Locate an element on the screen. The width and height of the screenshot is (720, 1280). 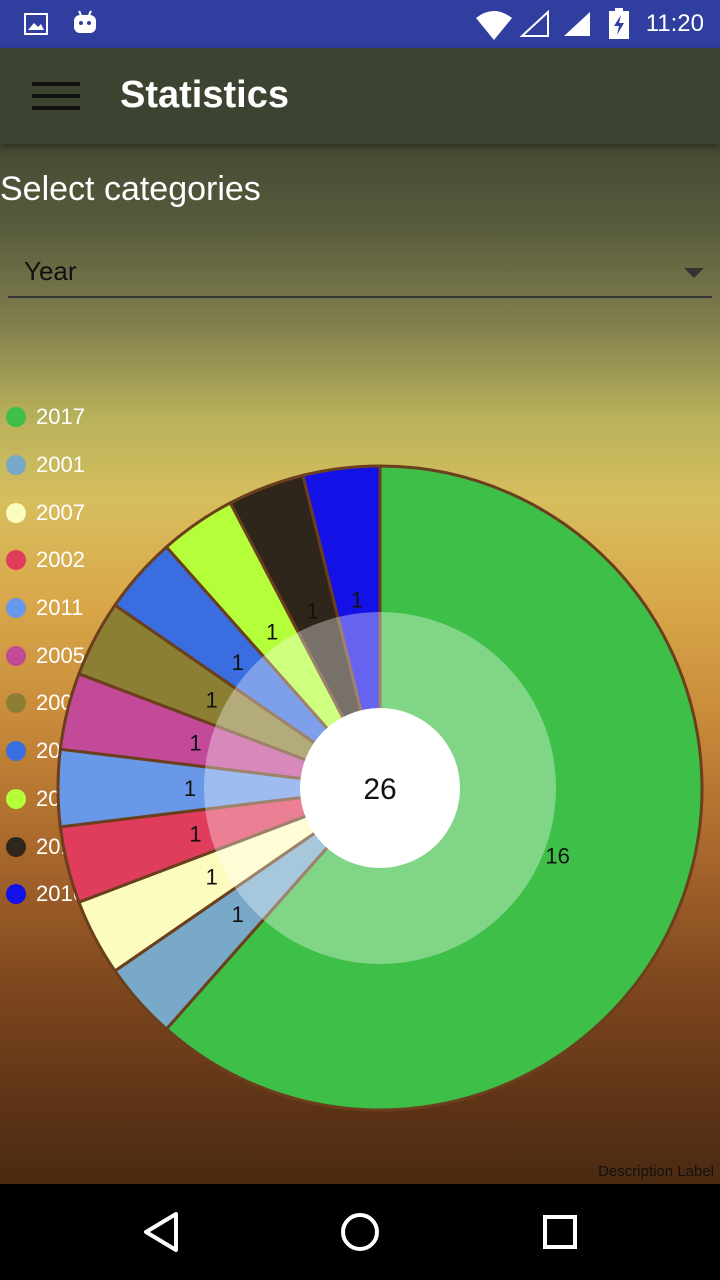
legend-label: 2007 is located at coordinates (60, 512).